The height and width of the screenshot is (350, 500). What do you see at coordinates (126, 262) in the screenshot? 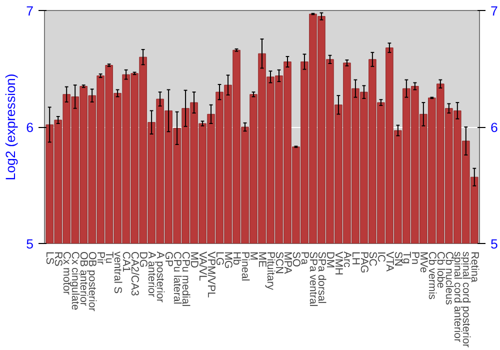
I see `x-tick-label: CA1` at bounding box center [126, 262].